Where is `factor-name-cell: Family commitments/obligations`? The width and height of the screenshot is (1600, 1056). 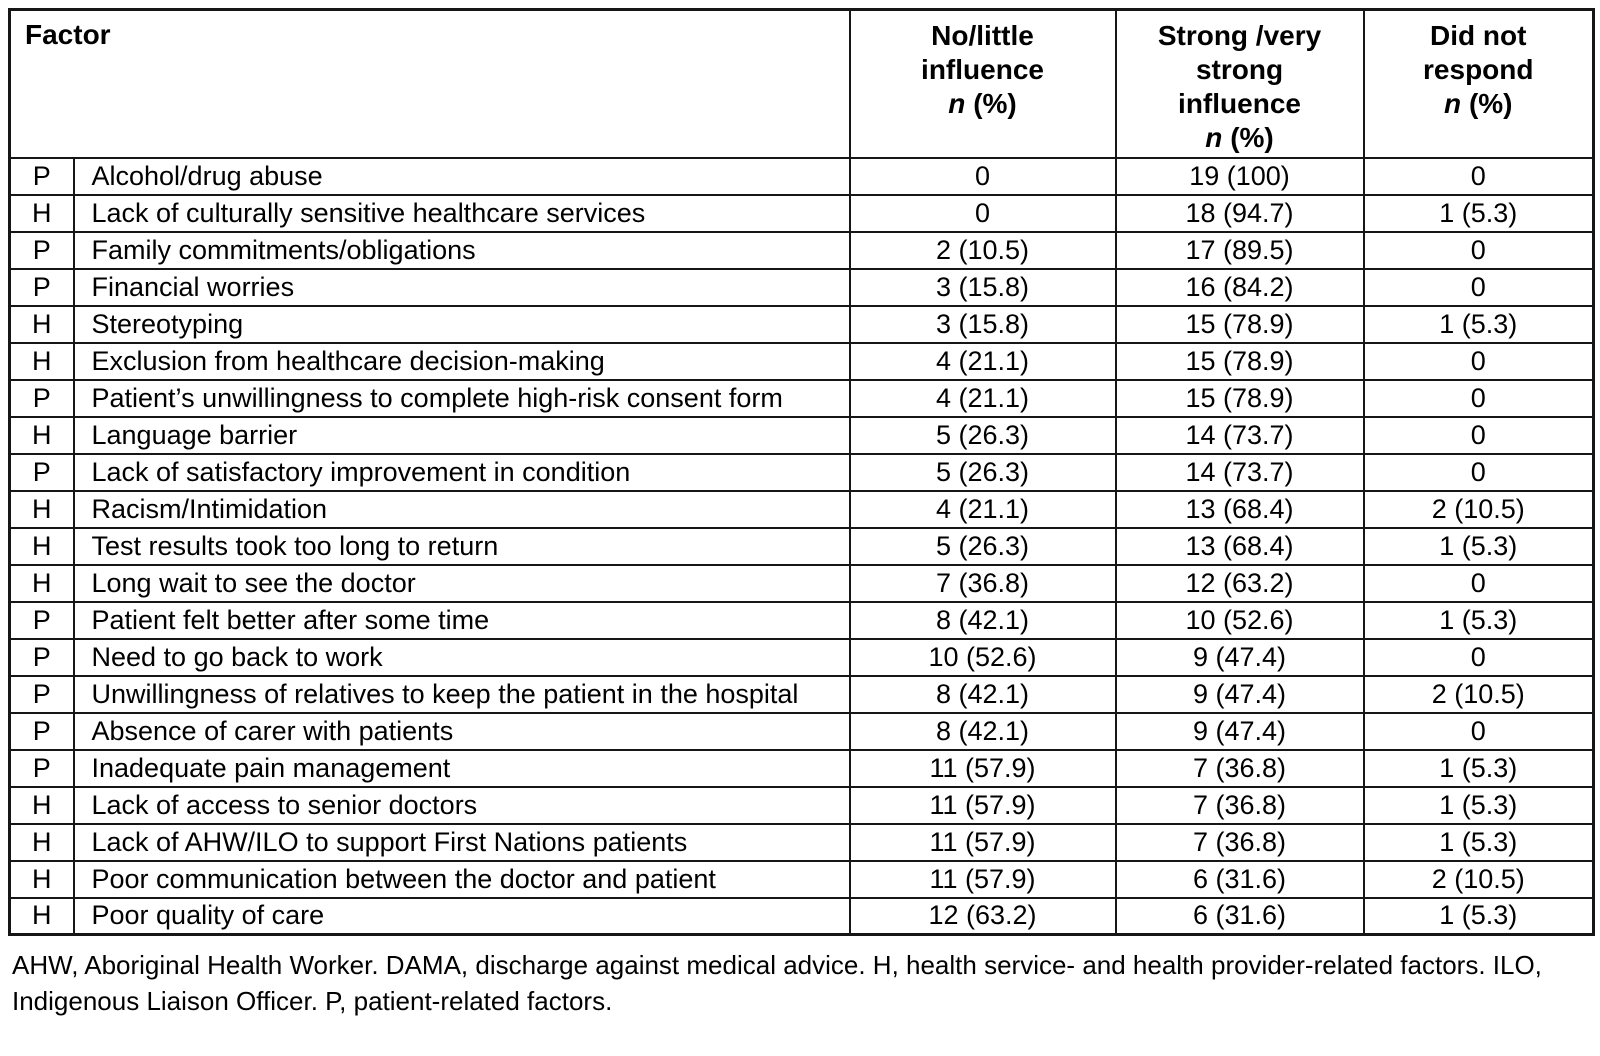
factor-name-cell: Family commitments/obligations is located at coordinates (461, 250).